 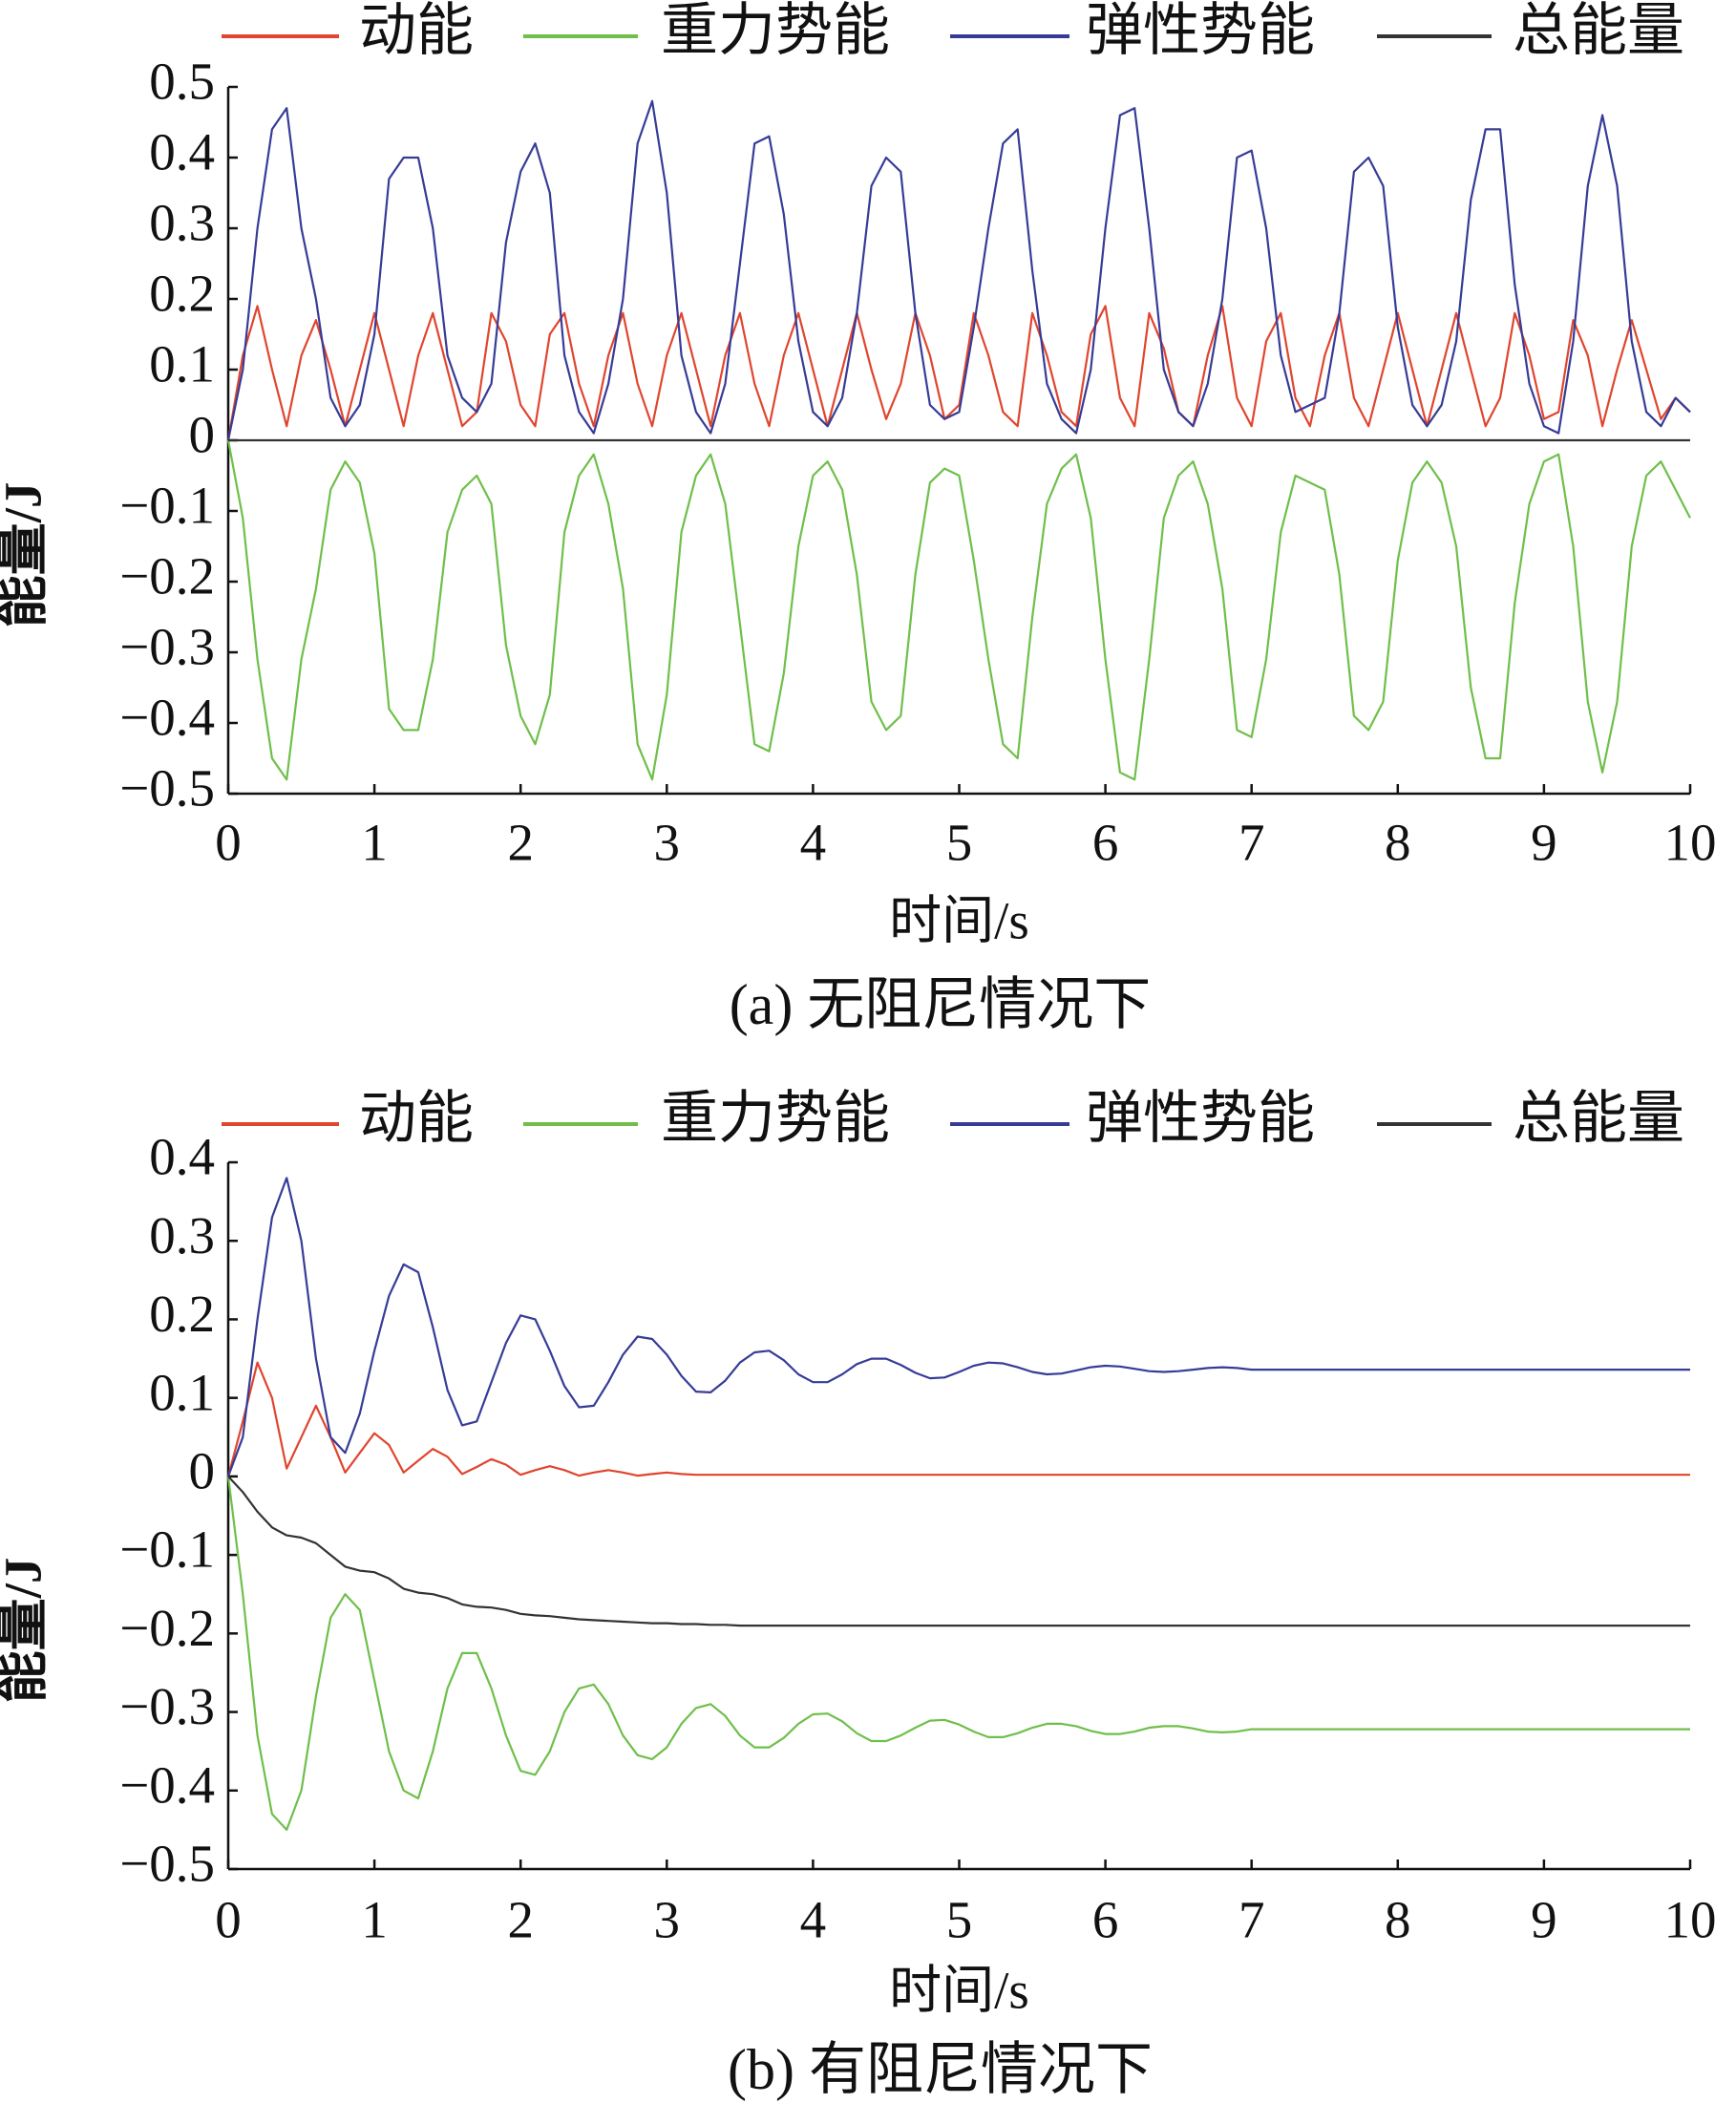 What do you see at coordinates (940, 2069) in the screenshot?
I see `caption: (b) 有阻尼情况下` at bounding box center [940, 2069].